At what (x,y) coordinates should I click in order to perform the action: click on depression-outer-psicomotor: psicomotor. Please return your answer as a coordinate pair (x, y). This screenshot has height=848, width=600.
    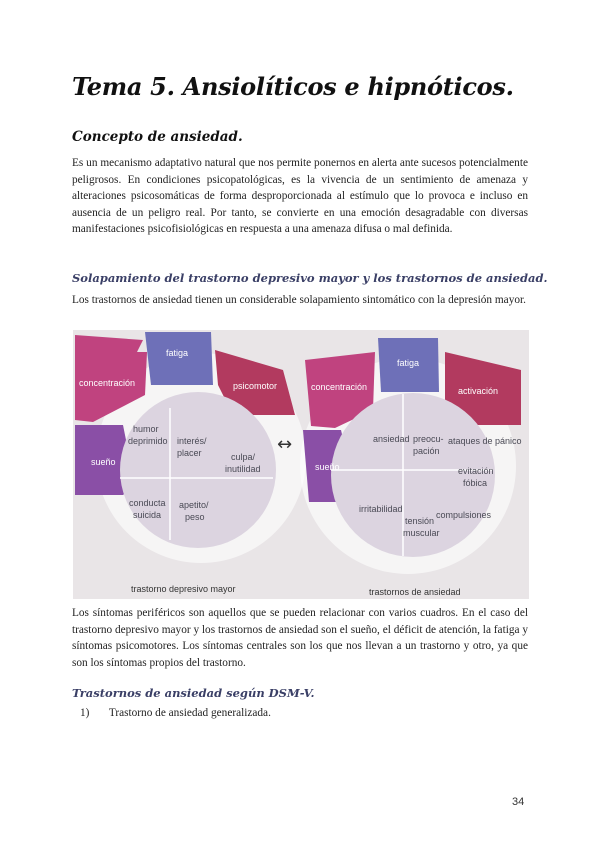
    Looking at the image, I should click on (255, 386).